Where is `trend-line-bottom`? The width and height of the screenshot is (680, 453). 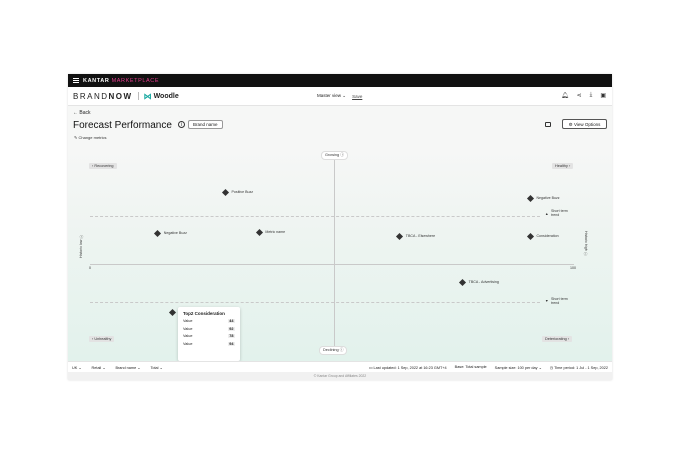
trend-line-bottom is located at coordinates (315, 302).